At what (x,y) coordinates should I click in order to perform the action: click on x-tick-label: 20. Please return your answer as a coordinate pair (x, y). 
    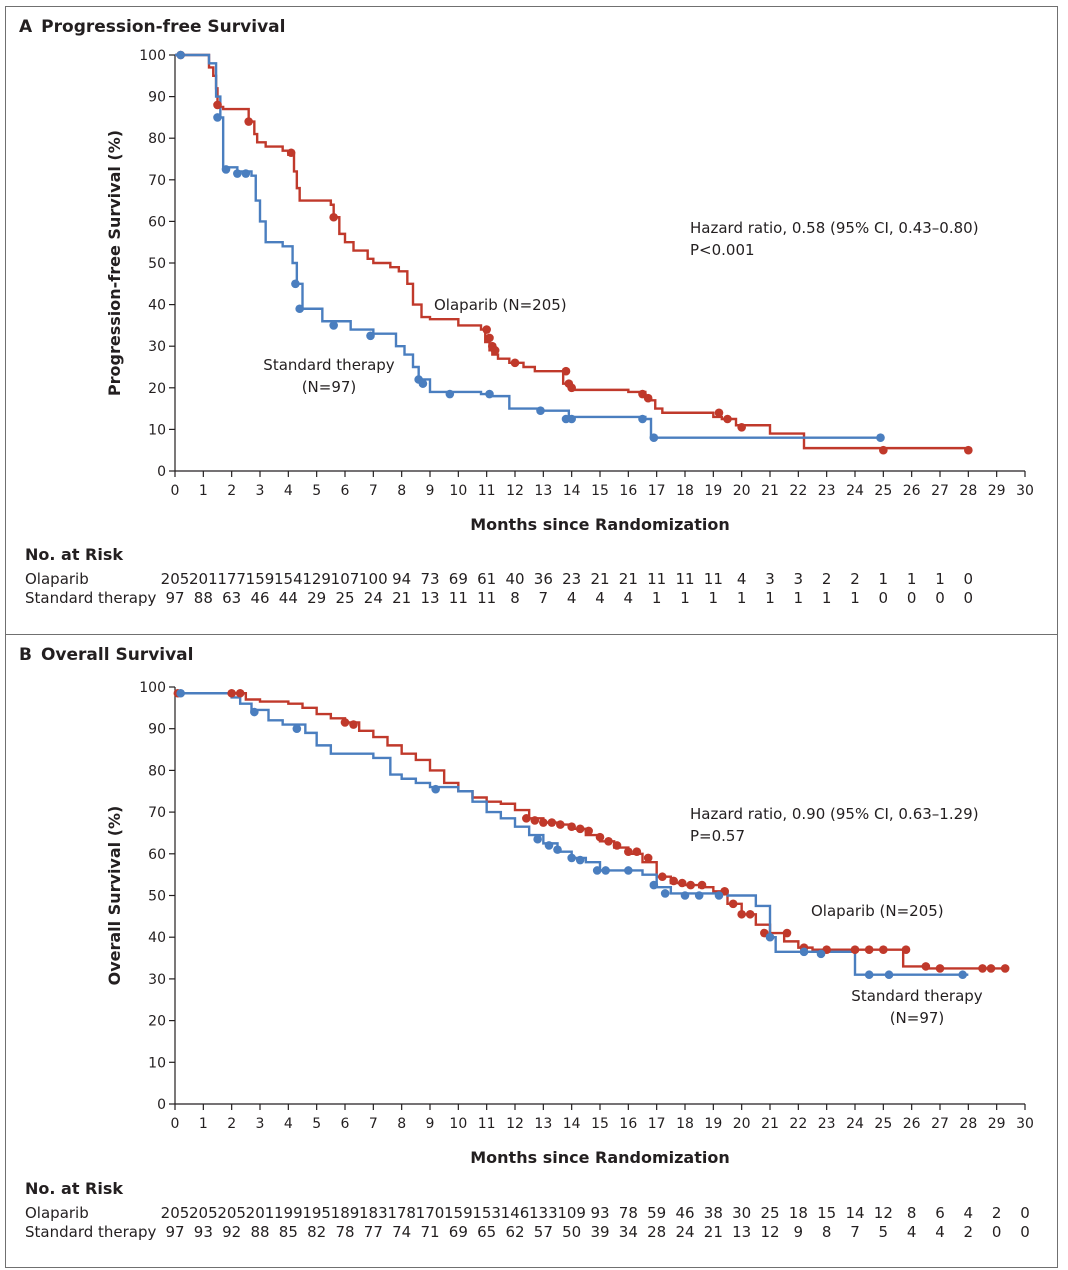
    Looking at the image, I should click on (742, 491).